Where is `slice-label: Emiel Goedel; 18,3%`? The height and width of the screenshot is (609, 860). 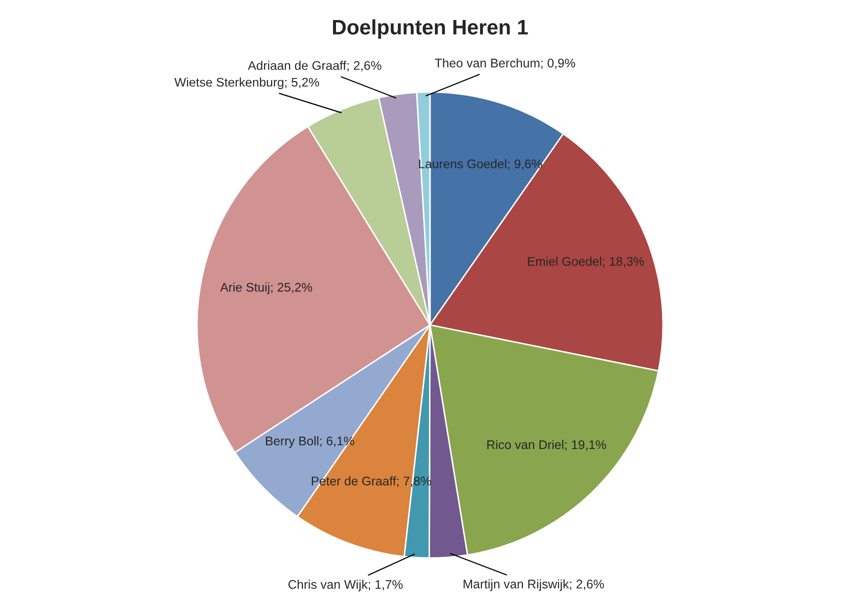 slice-label: Emiel Goedel; 18,3% is located at coordinates (586, 262).